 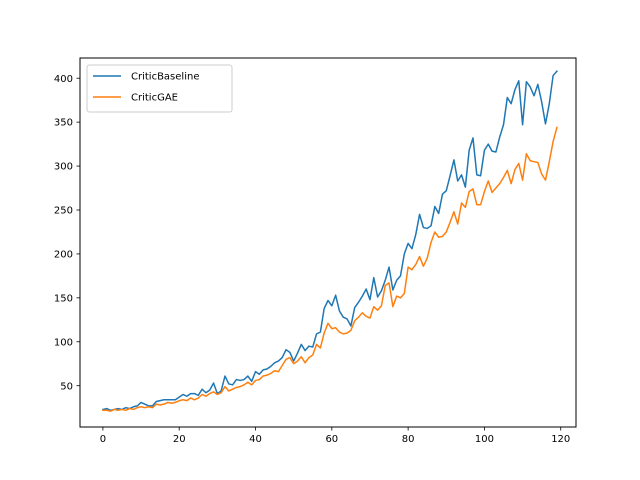 What do you see at coordinates (66, 386) in the screenshot?
I see `y-tick-label: 50` at bounding box center [66, 386].